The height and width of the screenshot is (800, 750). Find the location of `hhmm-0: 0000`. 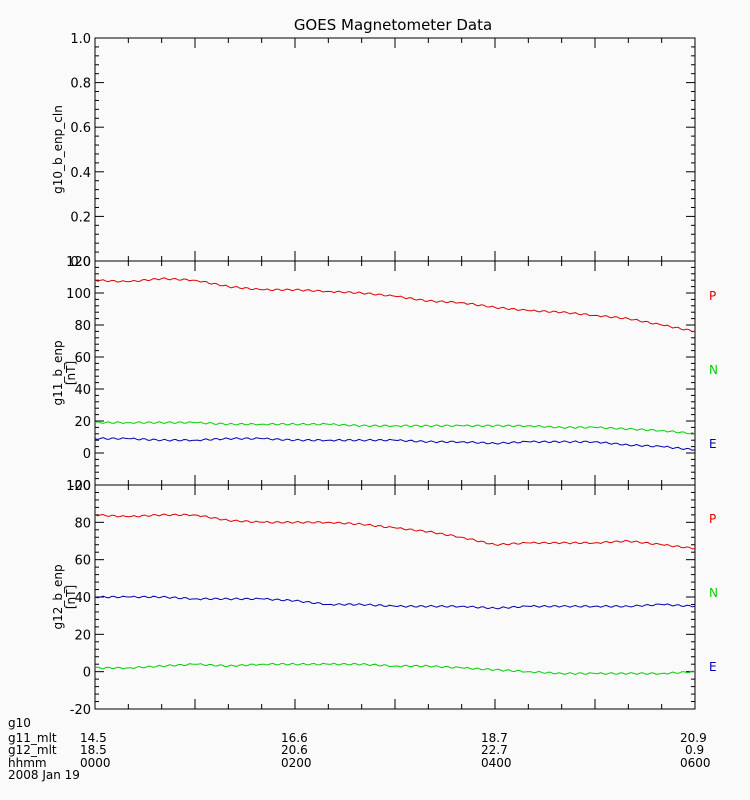

hhmm-0: 0000 is located at coordinates (95, 763).